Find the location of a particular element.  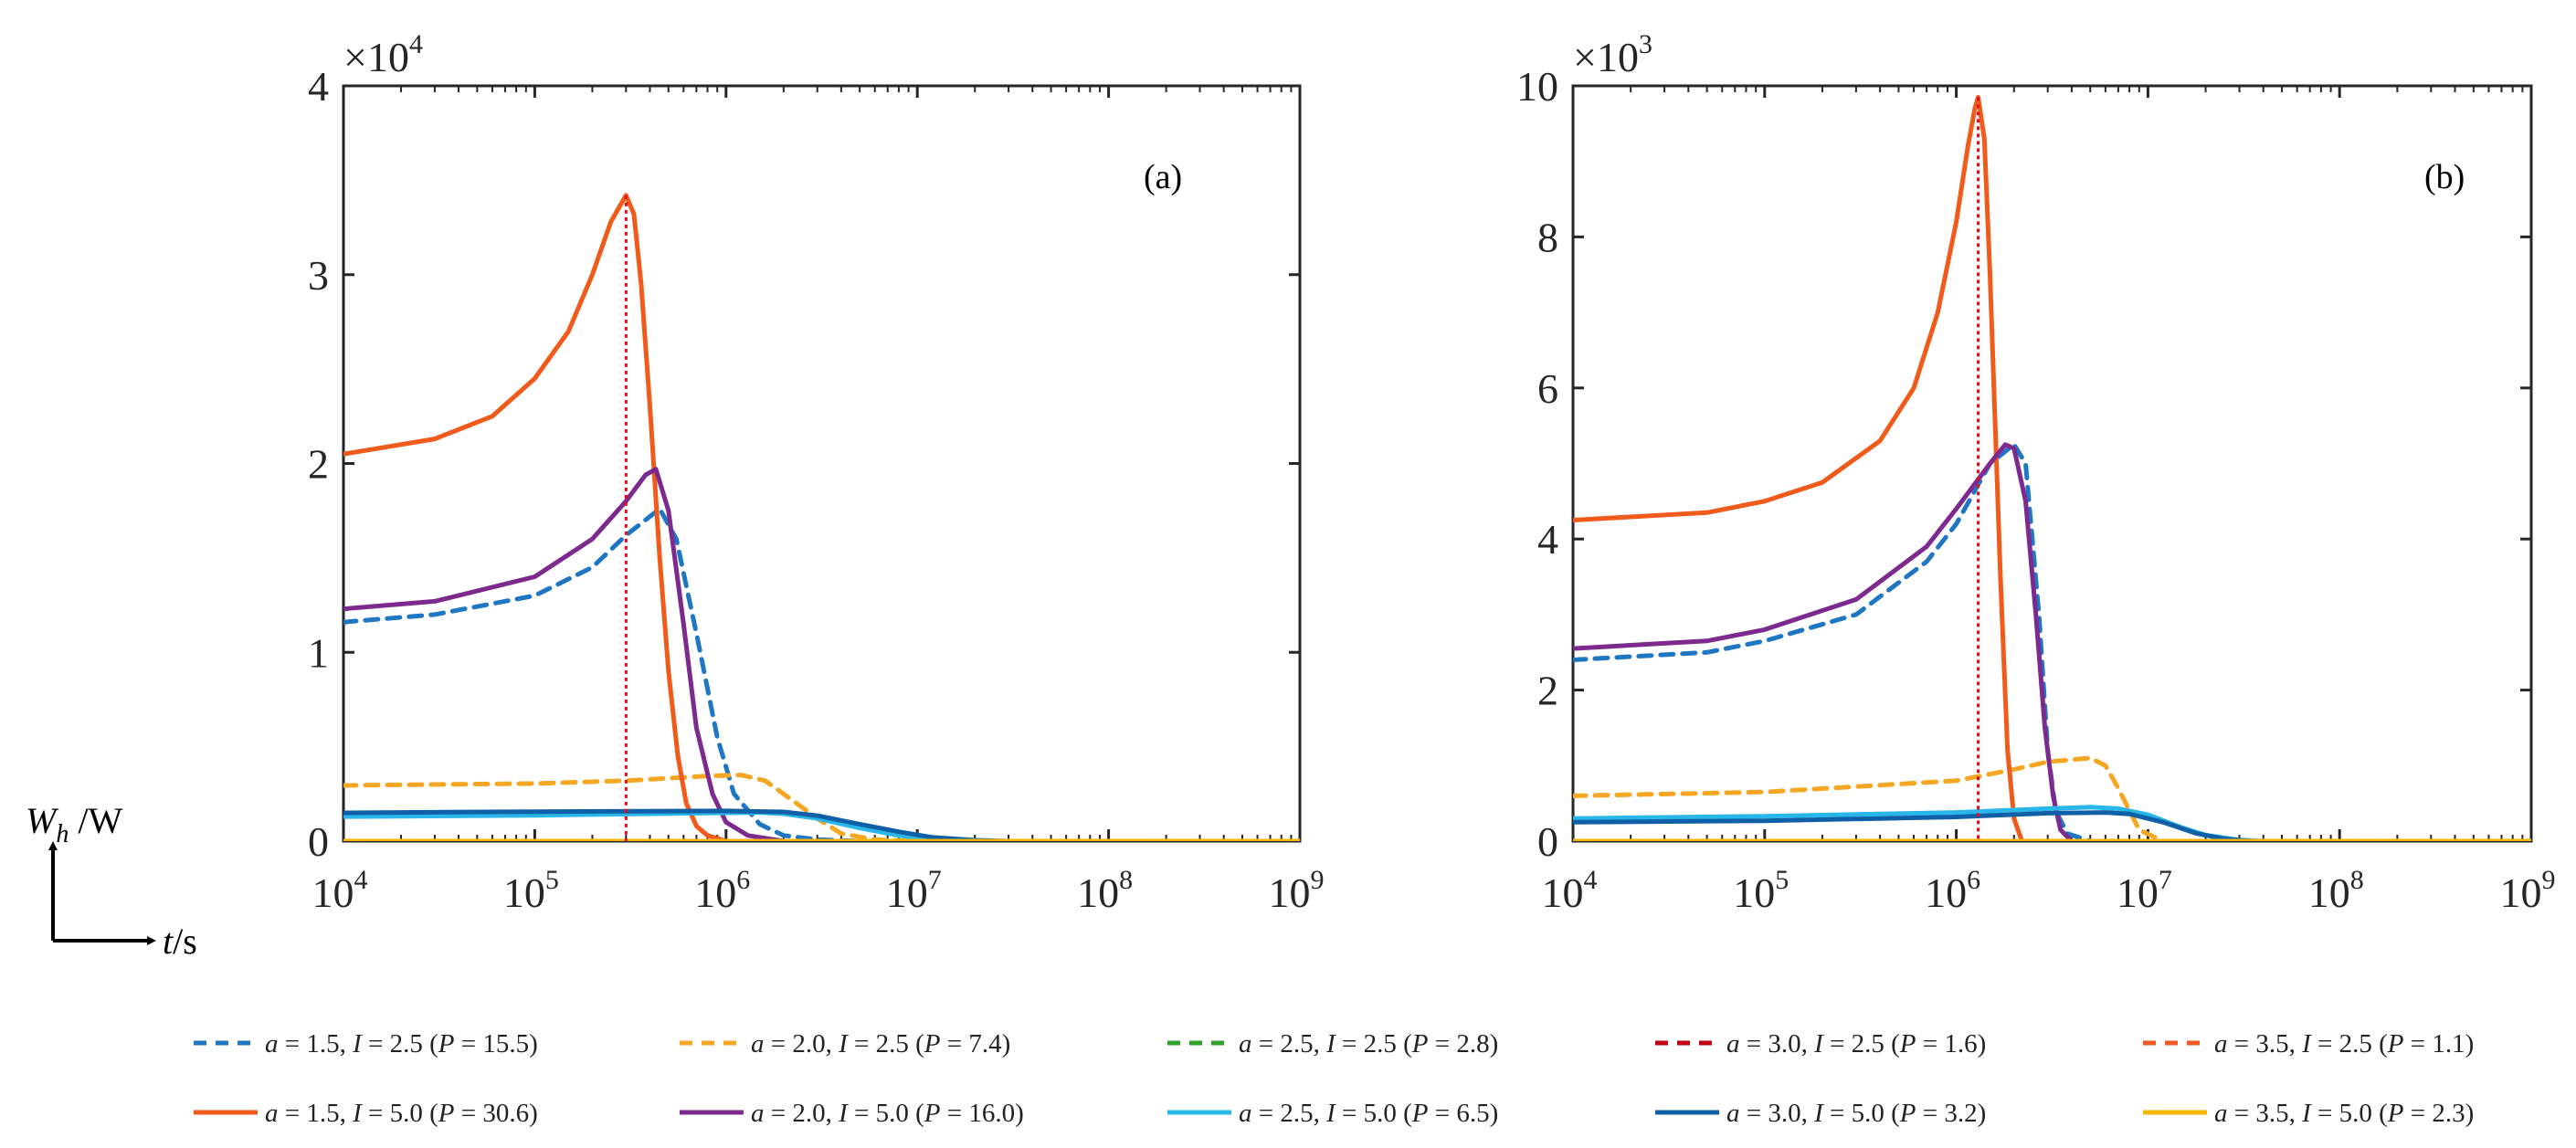

legend-text-part: = 30.6) is located at coordinates (497, 1113).